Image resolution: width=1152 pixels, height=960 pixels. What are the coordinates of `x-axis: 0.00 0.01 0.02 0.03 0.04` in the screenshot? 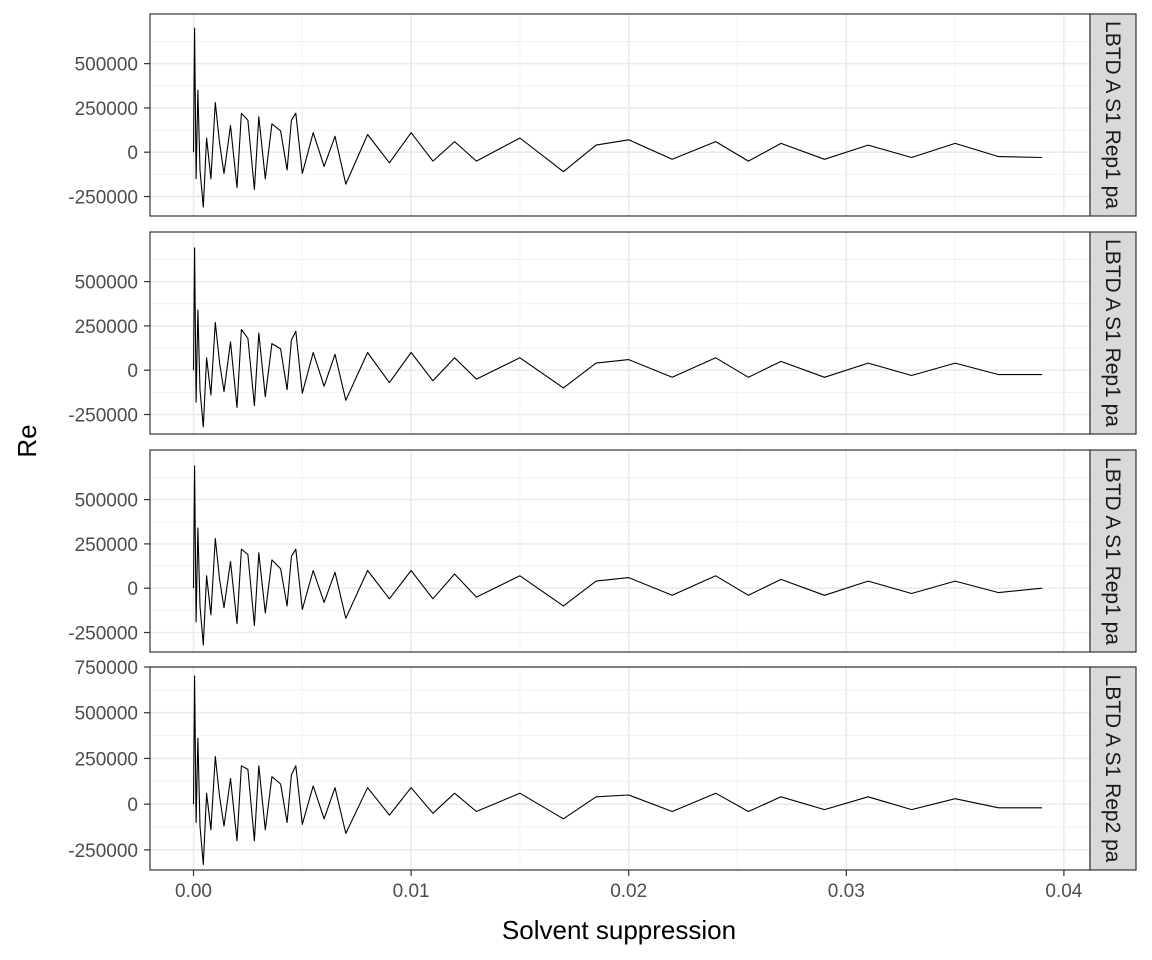 It's located at (629, 886).